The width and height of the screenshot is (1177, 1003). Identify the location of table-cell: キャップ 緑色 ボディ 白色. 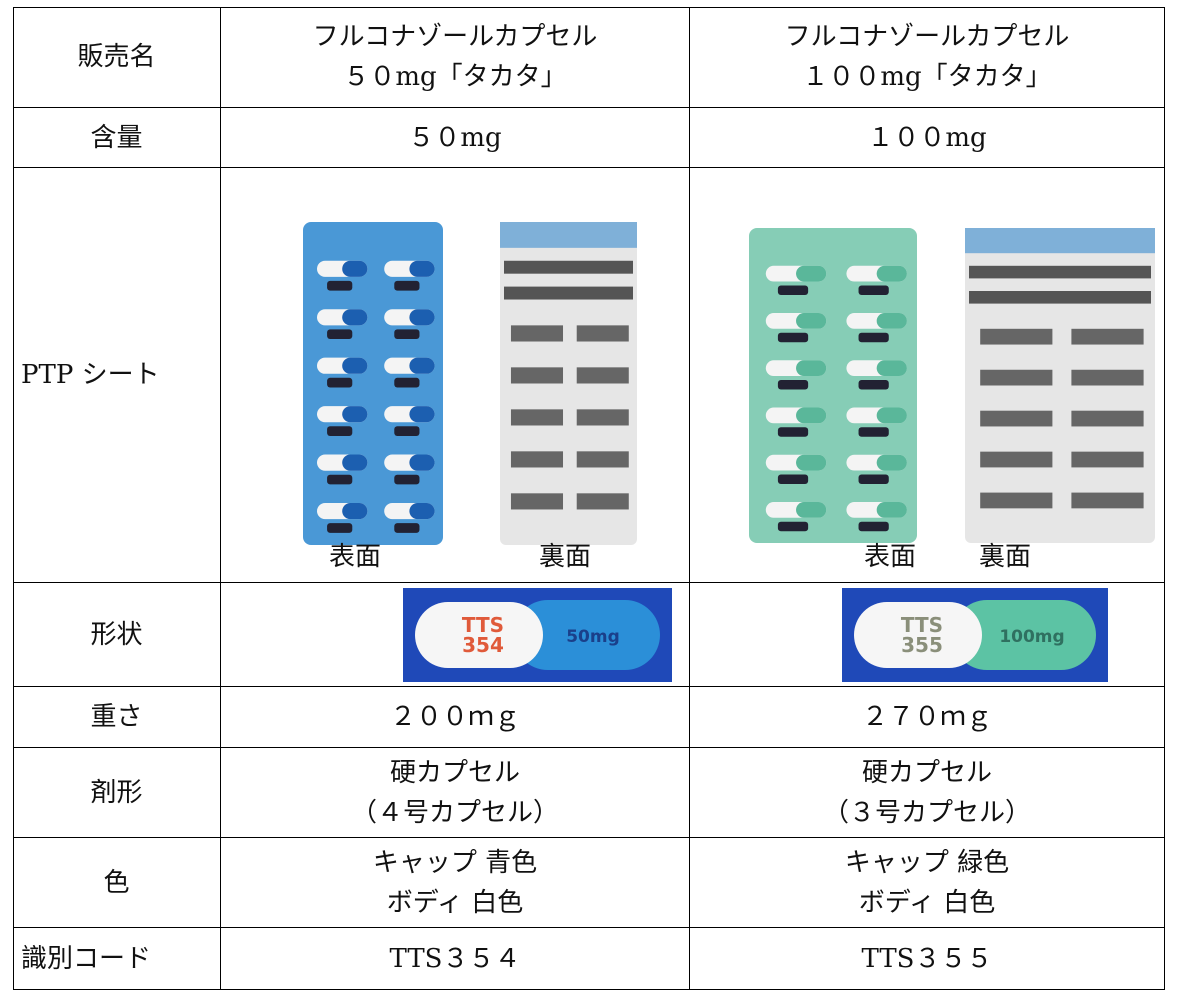
(927, 883).